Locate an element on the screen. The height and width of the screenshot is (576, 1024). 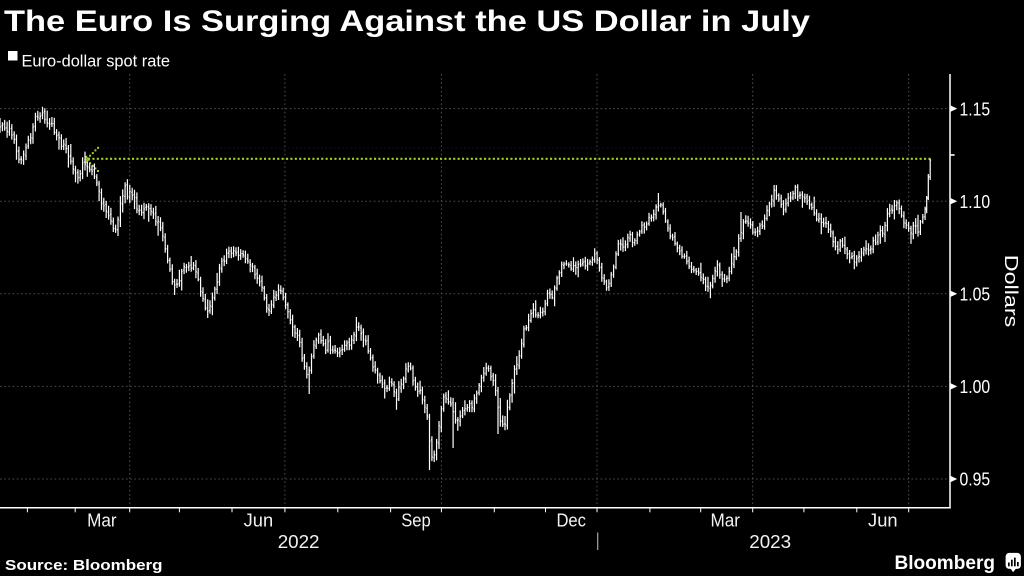
svg-text: 0.95 is located at coordinates (975, 479).